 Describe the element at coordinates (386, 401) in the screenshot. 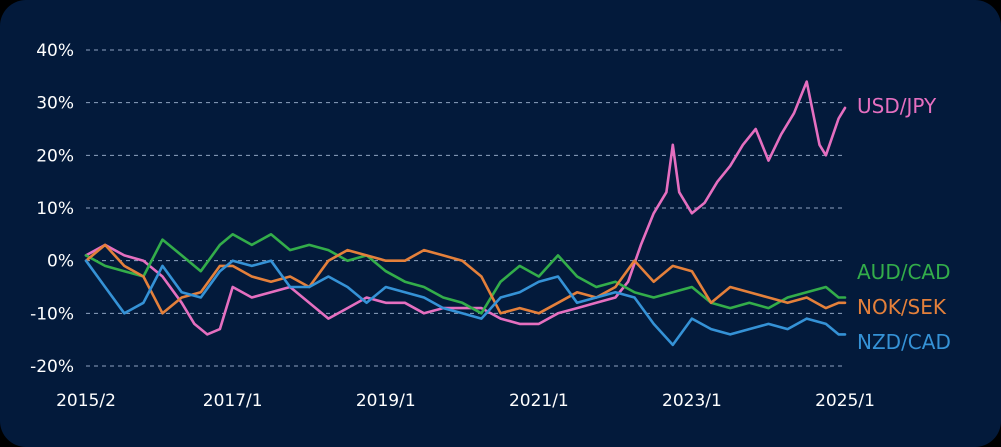

I see `x-tick-label: 2019/1` at that location.